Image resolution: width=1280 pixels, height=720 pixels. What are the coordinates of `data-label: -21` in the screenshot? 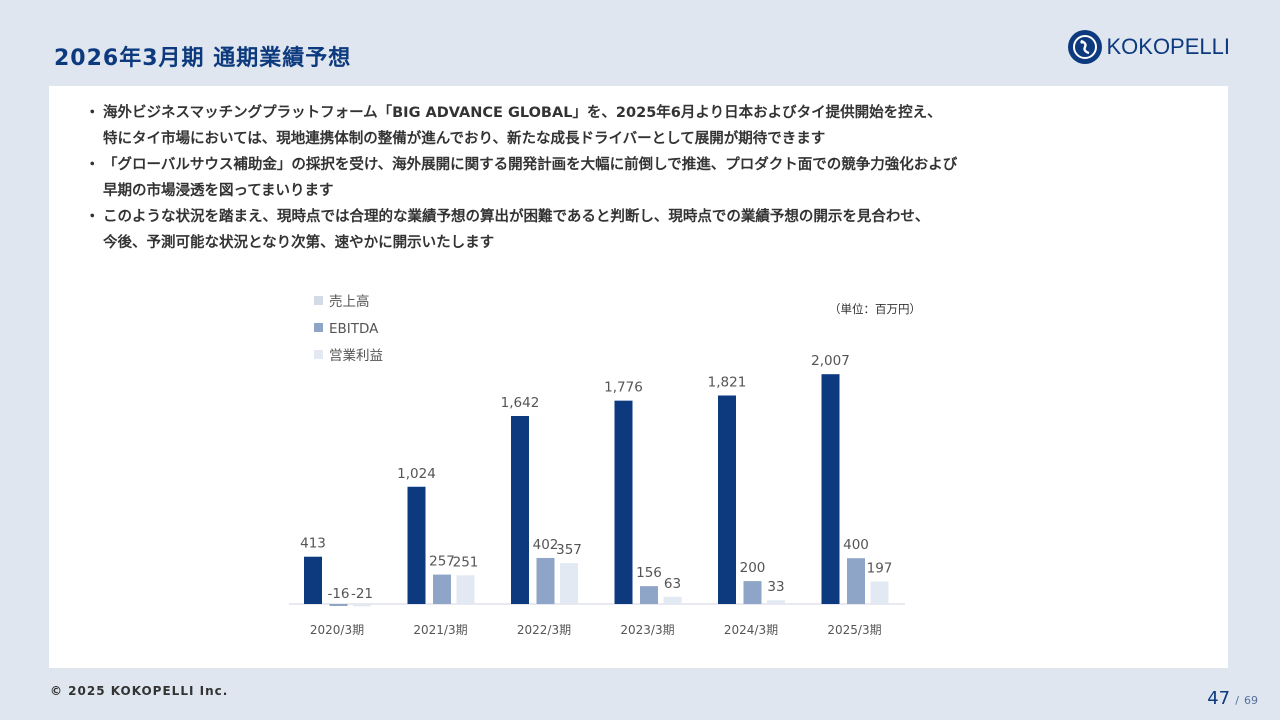 It's located at (362, 594).